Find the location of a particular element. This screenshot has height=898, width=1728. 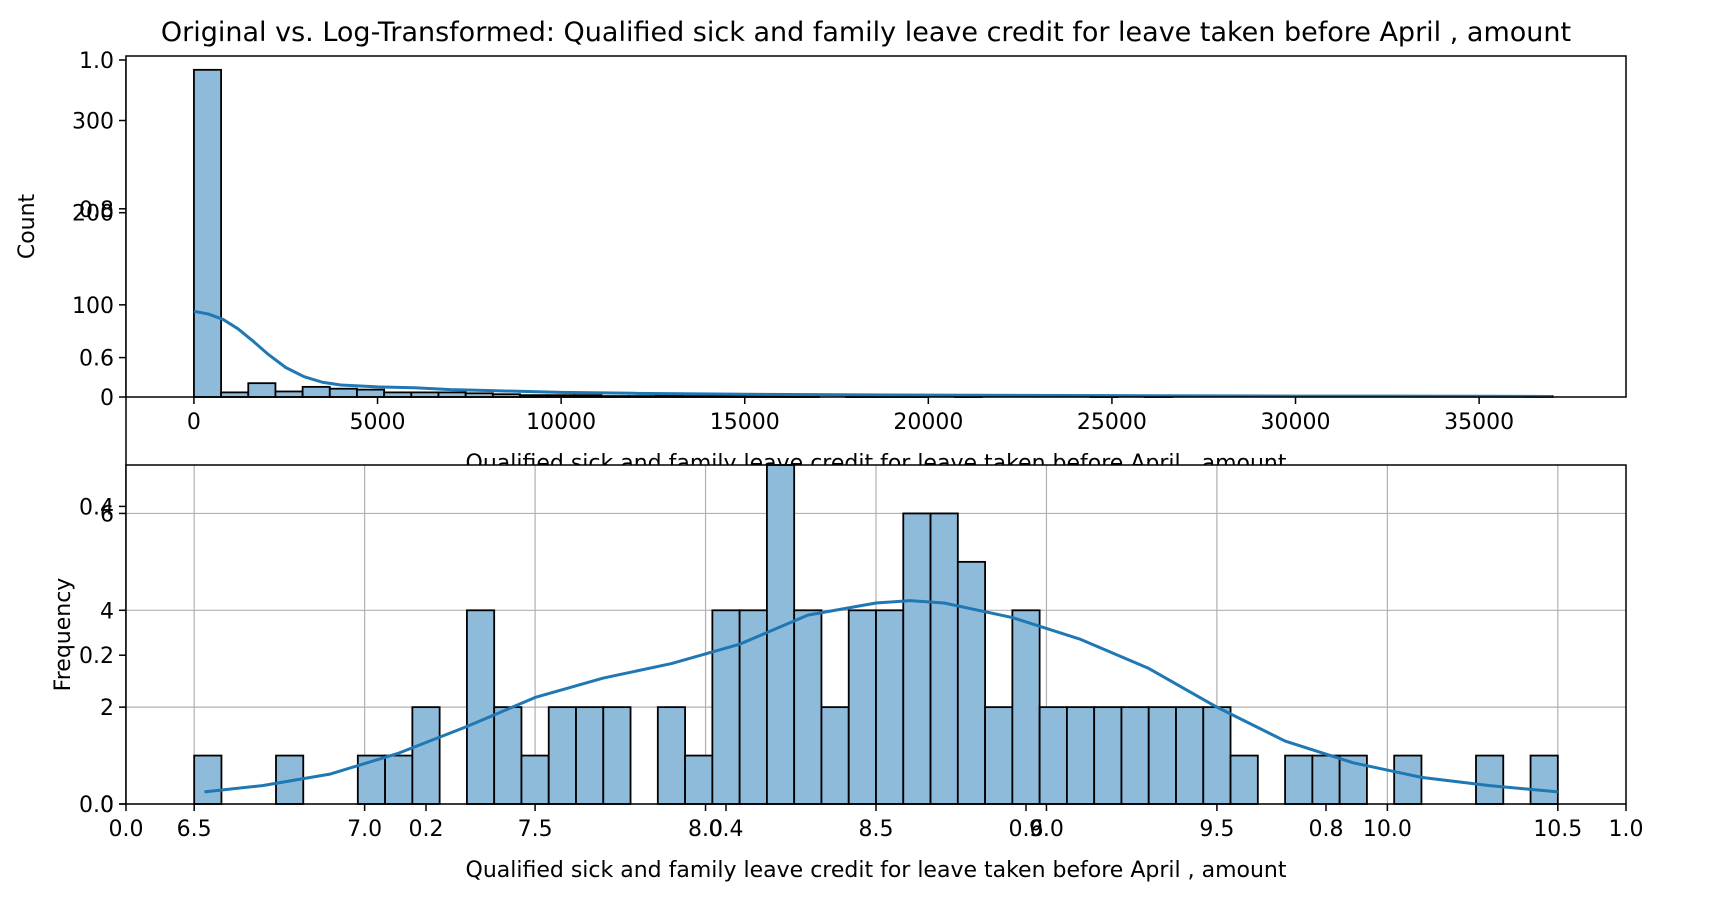

overlay-x-tick-label: 1.0 is located at coordinates (1626, 829).